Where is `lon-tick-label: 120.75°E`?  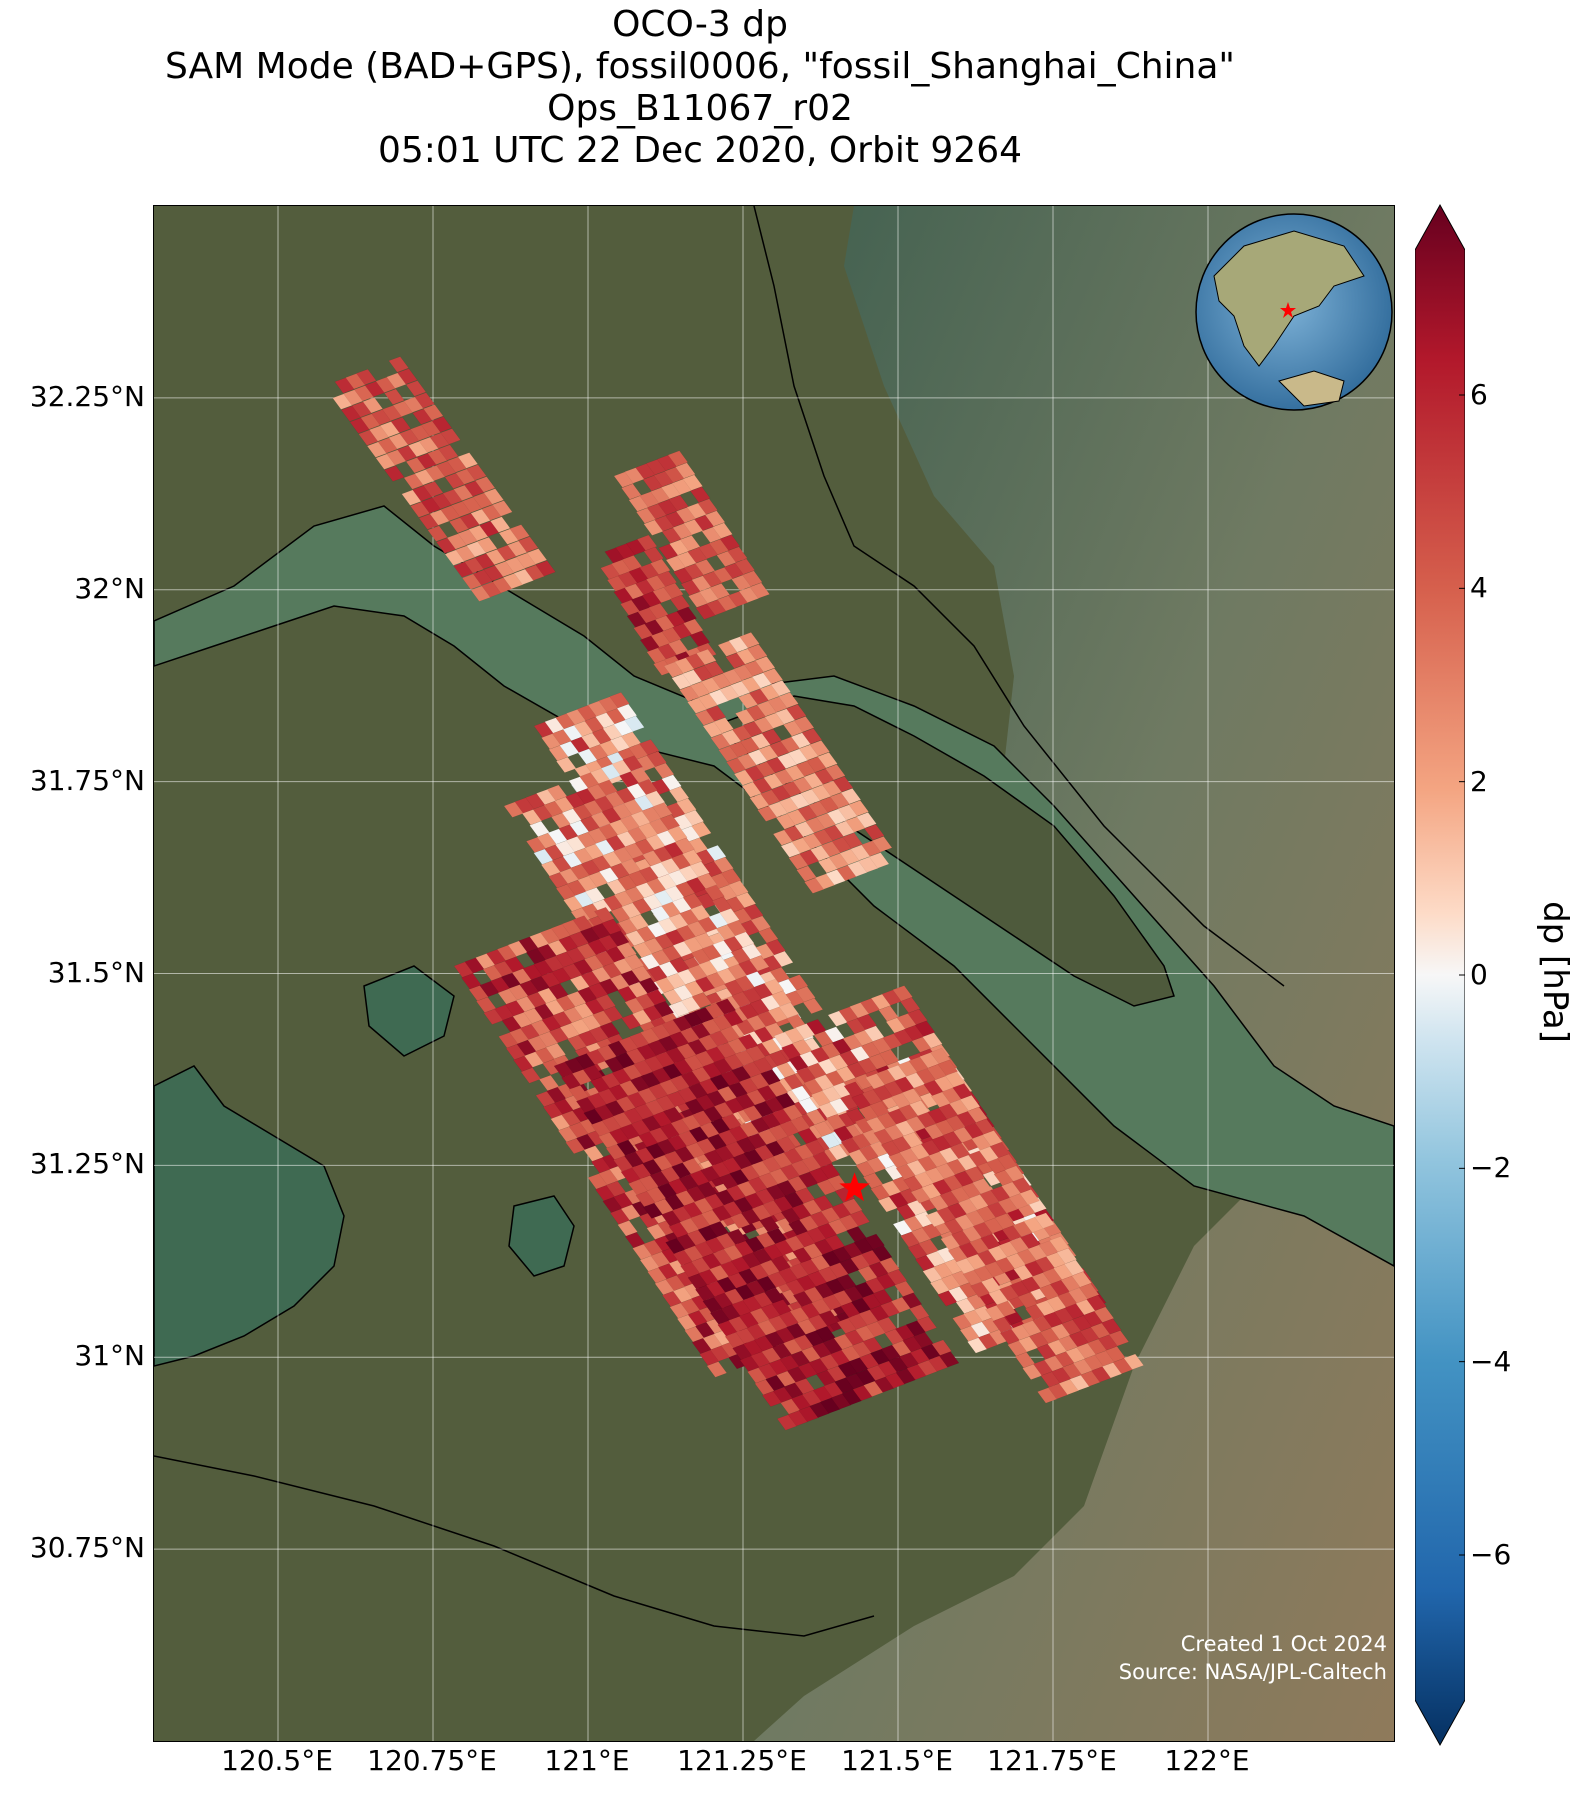 lon-tick-label: 120.75°E is located at coordinates (432, 1760).